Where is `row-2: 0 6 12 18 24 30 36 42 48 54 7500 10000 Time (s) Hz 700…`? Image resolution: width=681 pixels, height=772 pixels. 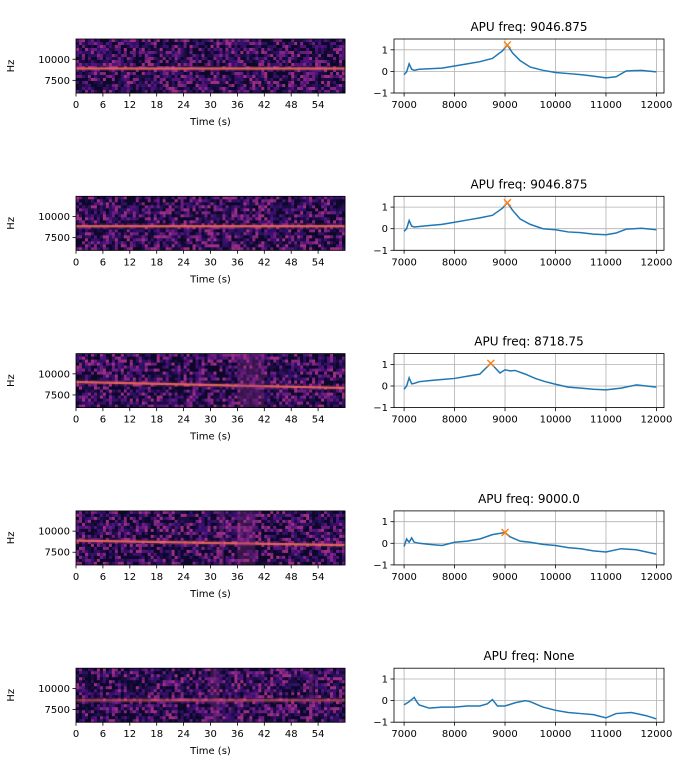
row-2: 0 6 12 18 24 30 36 42 48 54 7500 10000 Time (s) Hz 700… is located at coordinates (339, 231).